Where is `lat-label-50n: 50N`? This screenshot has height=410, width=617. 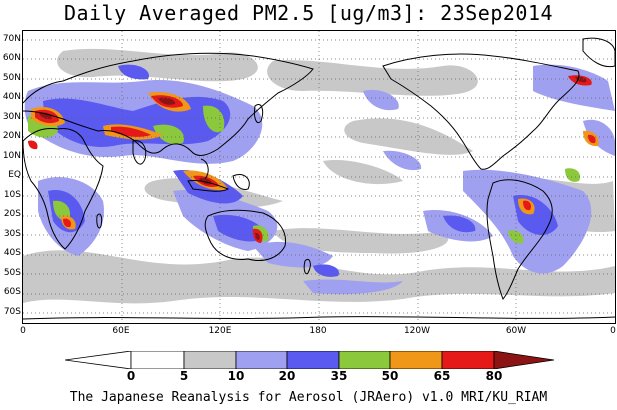
lat-label-50n: 50N is located at coordinates (11, 78).